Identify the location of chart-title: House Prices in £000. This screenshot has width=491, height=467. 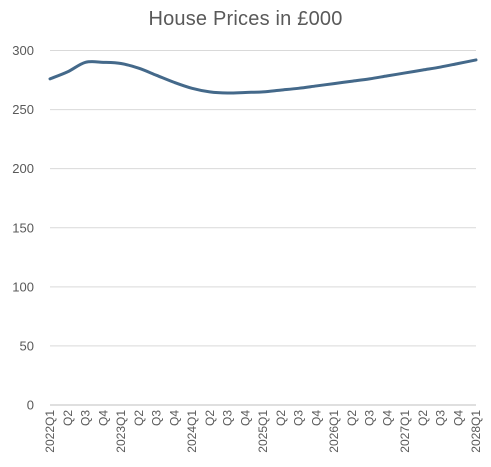
(245, 19).